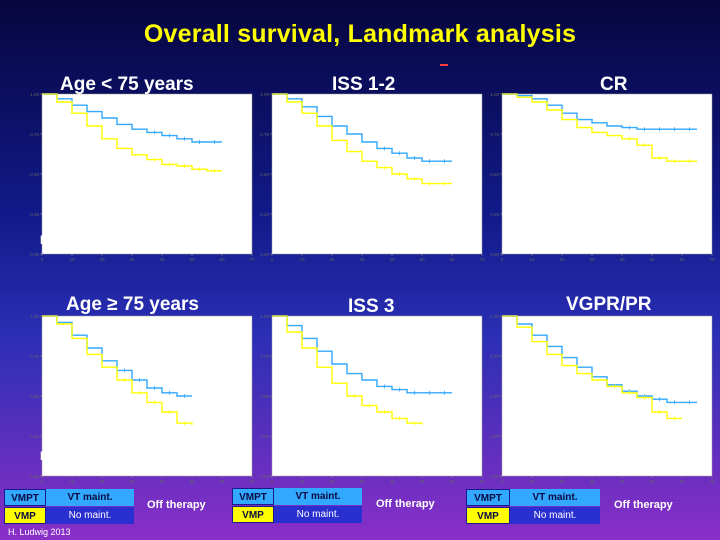 The width and height of the screenshot is (720, 540). What do you see at coordinates (360, 34) in the screenshot?
I see `page-title: Overall survival, Landmark analysis` at bounding box center [360, 34].